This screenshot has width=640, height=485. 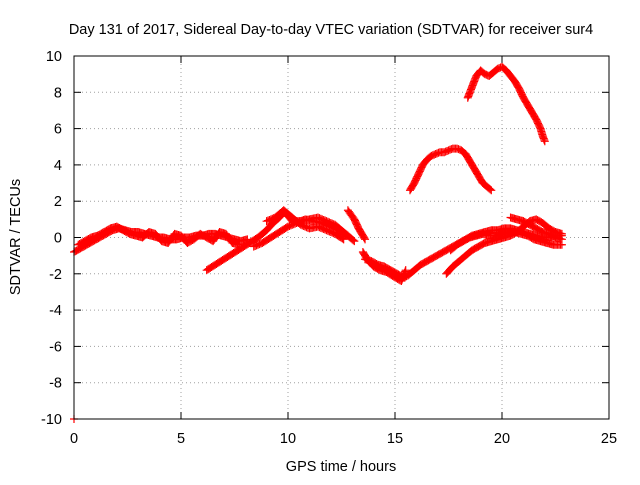 What do you see at coordinates (58, 130) in the screenshot?
I see `y-tick-label: 6` at bounding box center [58, 130].